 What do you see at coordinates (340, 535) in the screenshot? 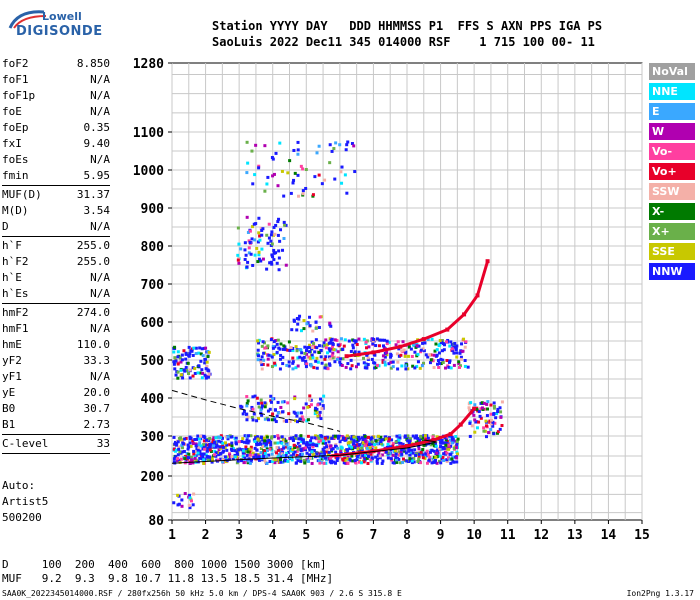
I see `x-tick-label: 6` at bounding box center [340, 535].